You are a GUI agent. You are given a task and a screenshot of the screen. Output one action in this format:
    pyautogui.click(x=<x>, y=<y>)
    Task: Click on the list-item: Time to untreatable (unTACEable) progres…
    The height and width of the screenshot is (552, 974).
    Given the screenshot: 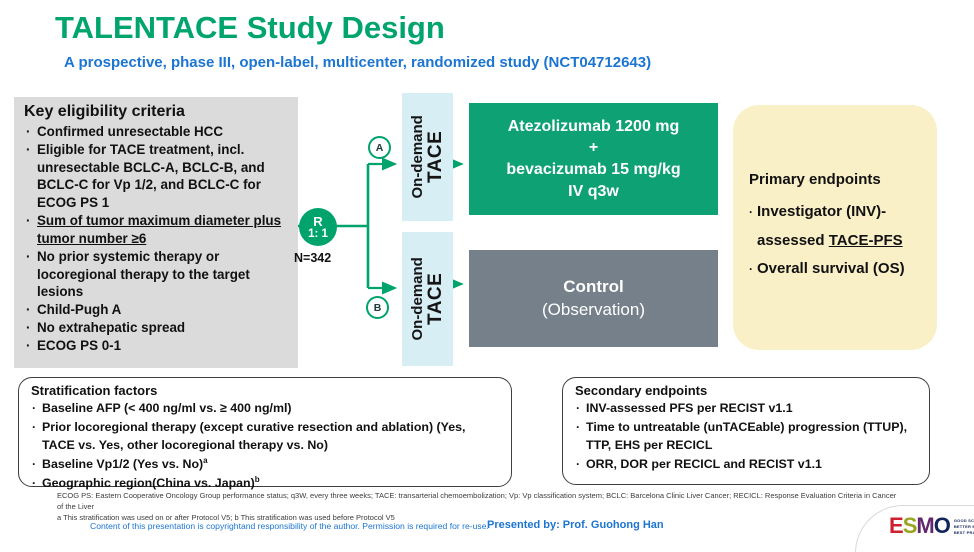 What is the action you would take?
    pyautogui.click(x=747, y=436)
    